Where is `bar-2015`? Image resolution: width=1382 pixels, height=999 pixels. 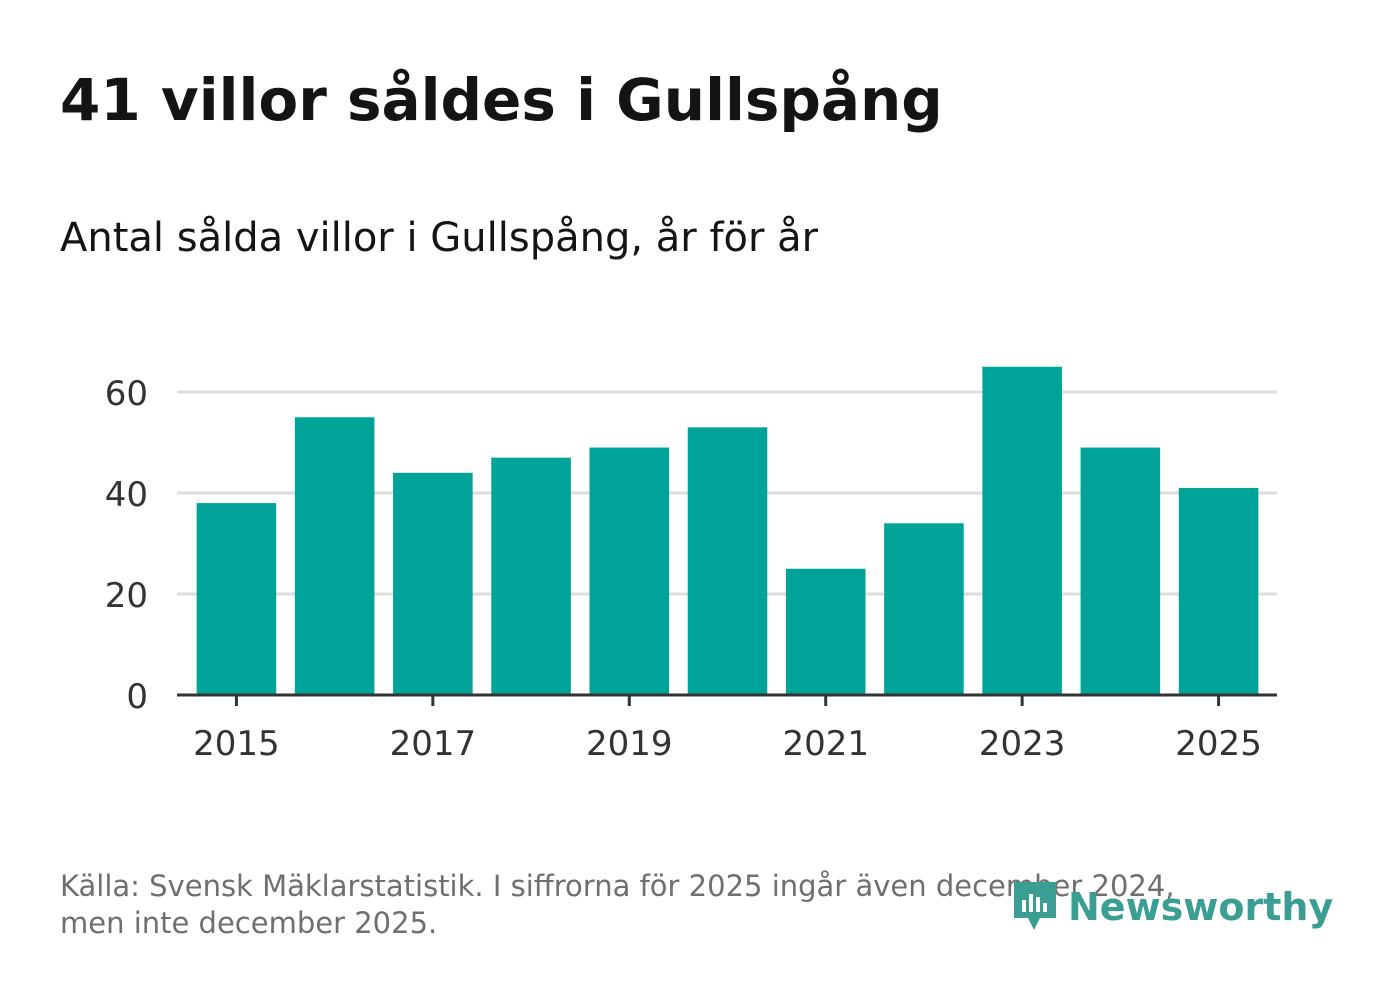 bar-2015 is located at coordinates (236, 599).